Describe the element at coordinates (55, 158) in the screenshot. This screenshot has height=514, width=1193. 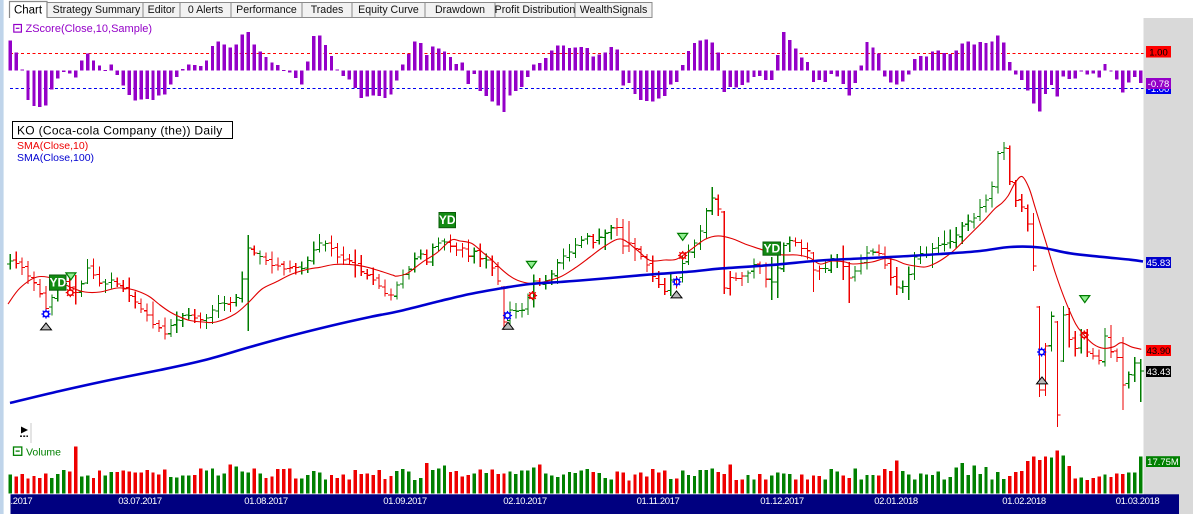
I see `svg-text: SMA(Close,100)` at that location.